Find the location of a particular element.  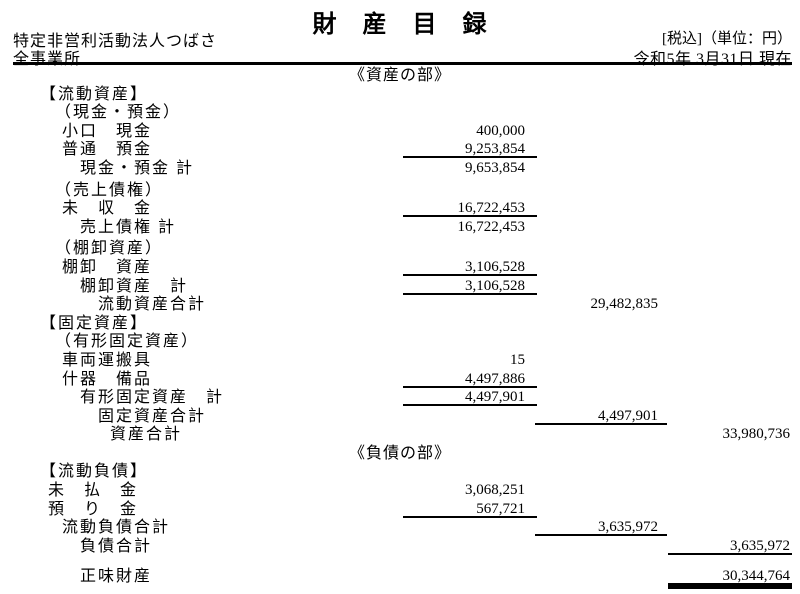

line-item-row: （現金・預金） is located at coordinates (400, 113).